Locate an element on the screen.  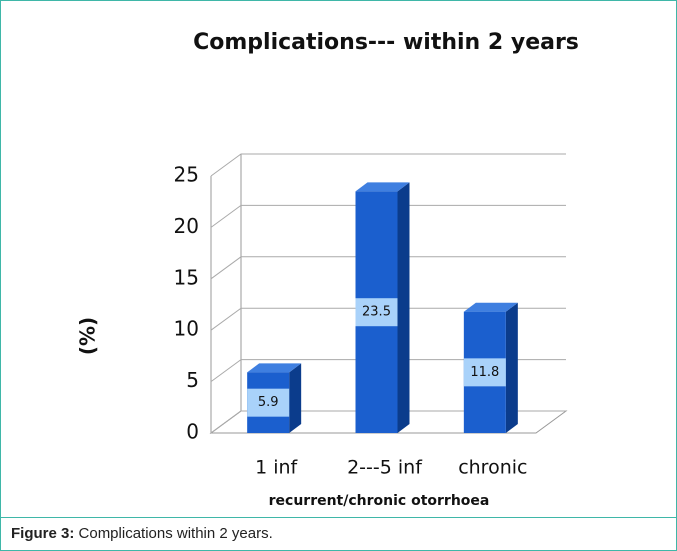
y-tick-label: 10 is located at coordinates (186, 329).